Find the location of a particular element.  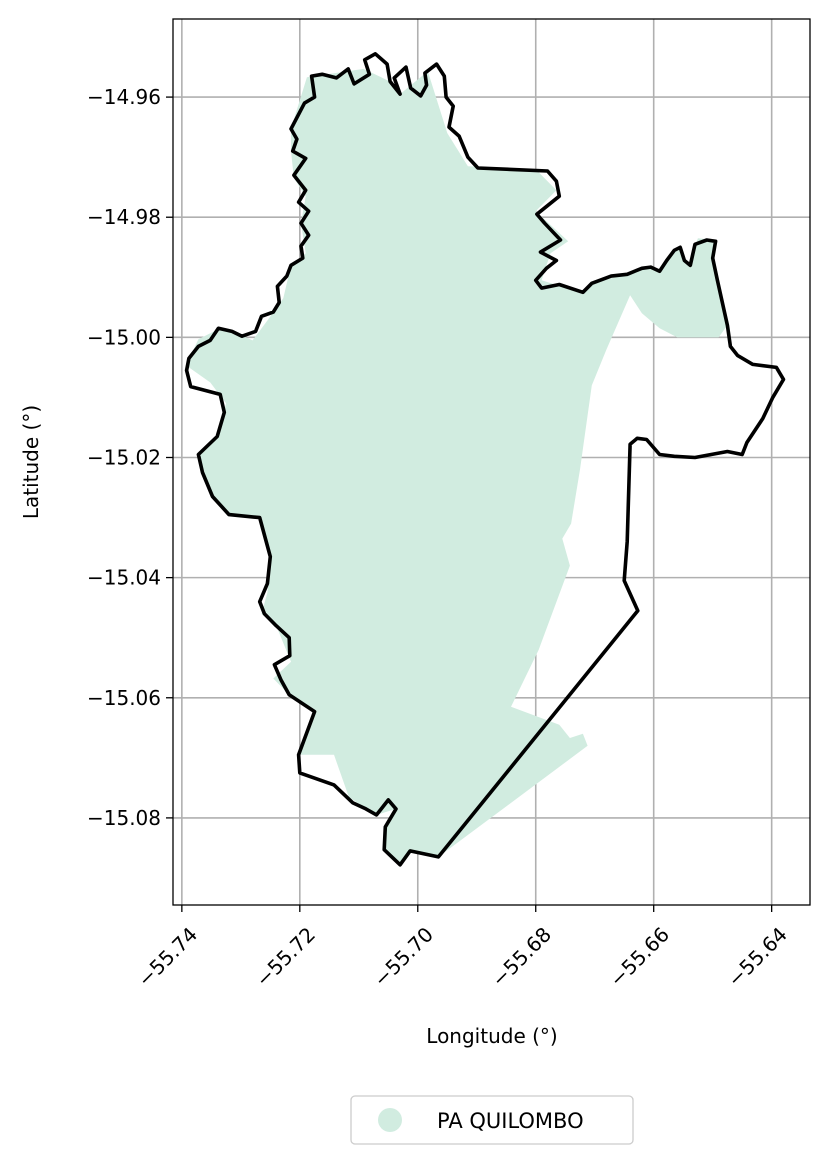

y-tick-label: −15.08 is located at coordinates (124, 818).